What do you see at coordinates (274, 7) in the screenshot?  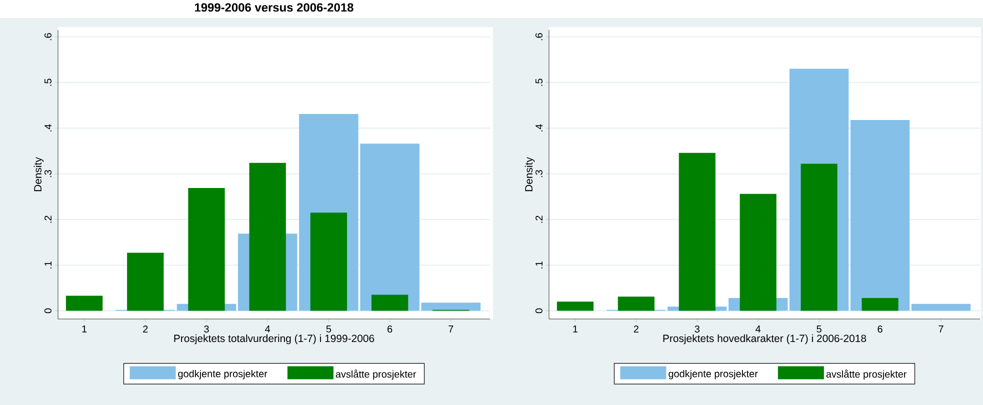 I see `chart-title: 1999-2006 versus 2006-2018` at bounding box center [274, 7].